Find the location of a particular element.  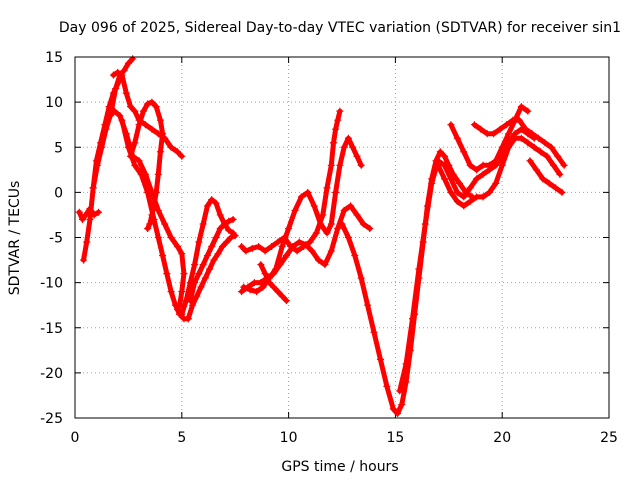

x-tick-label: 25 is located at coordinates (609, 438).